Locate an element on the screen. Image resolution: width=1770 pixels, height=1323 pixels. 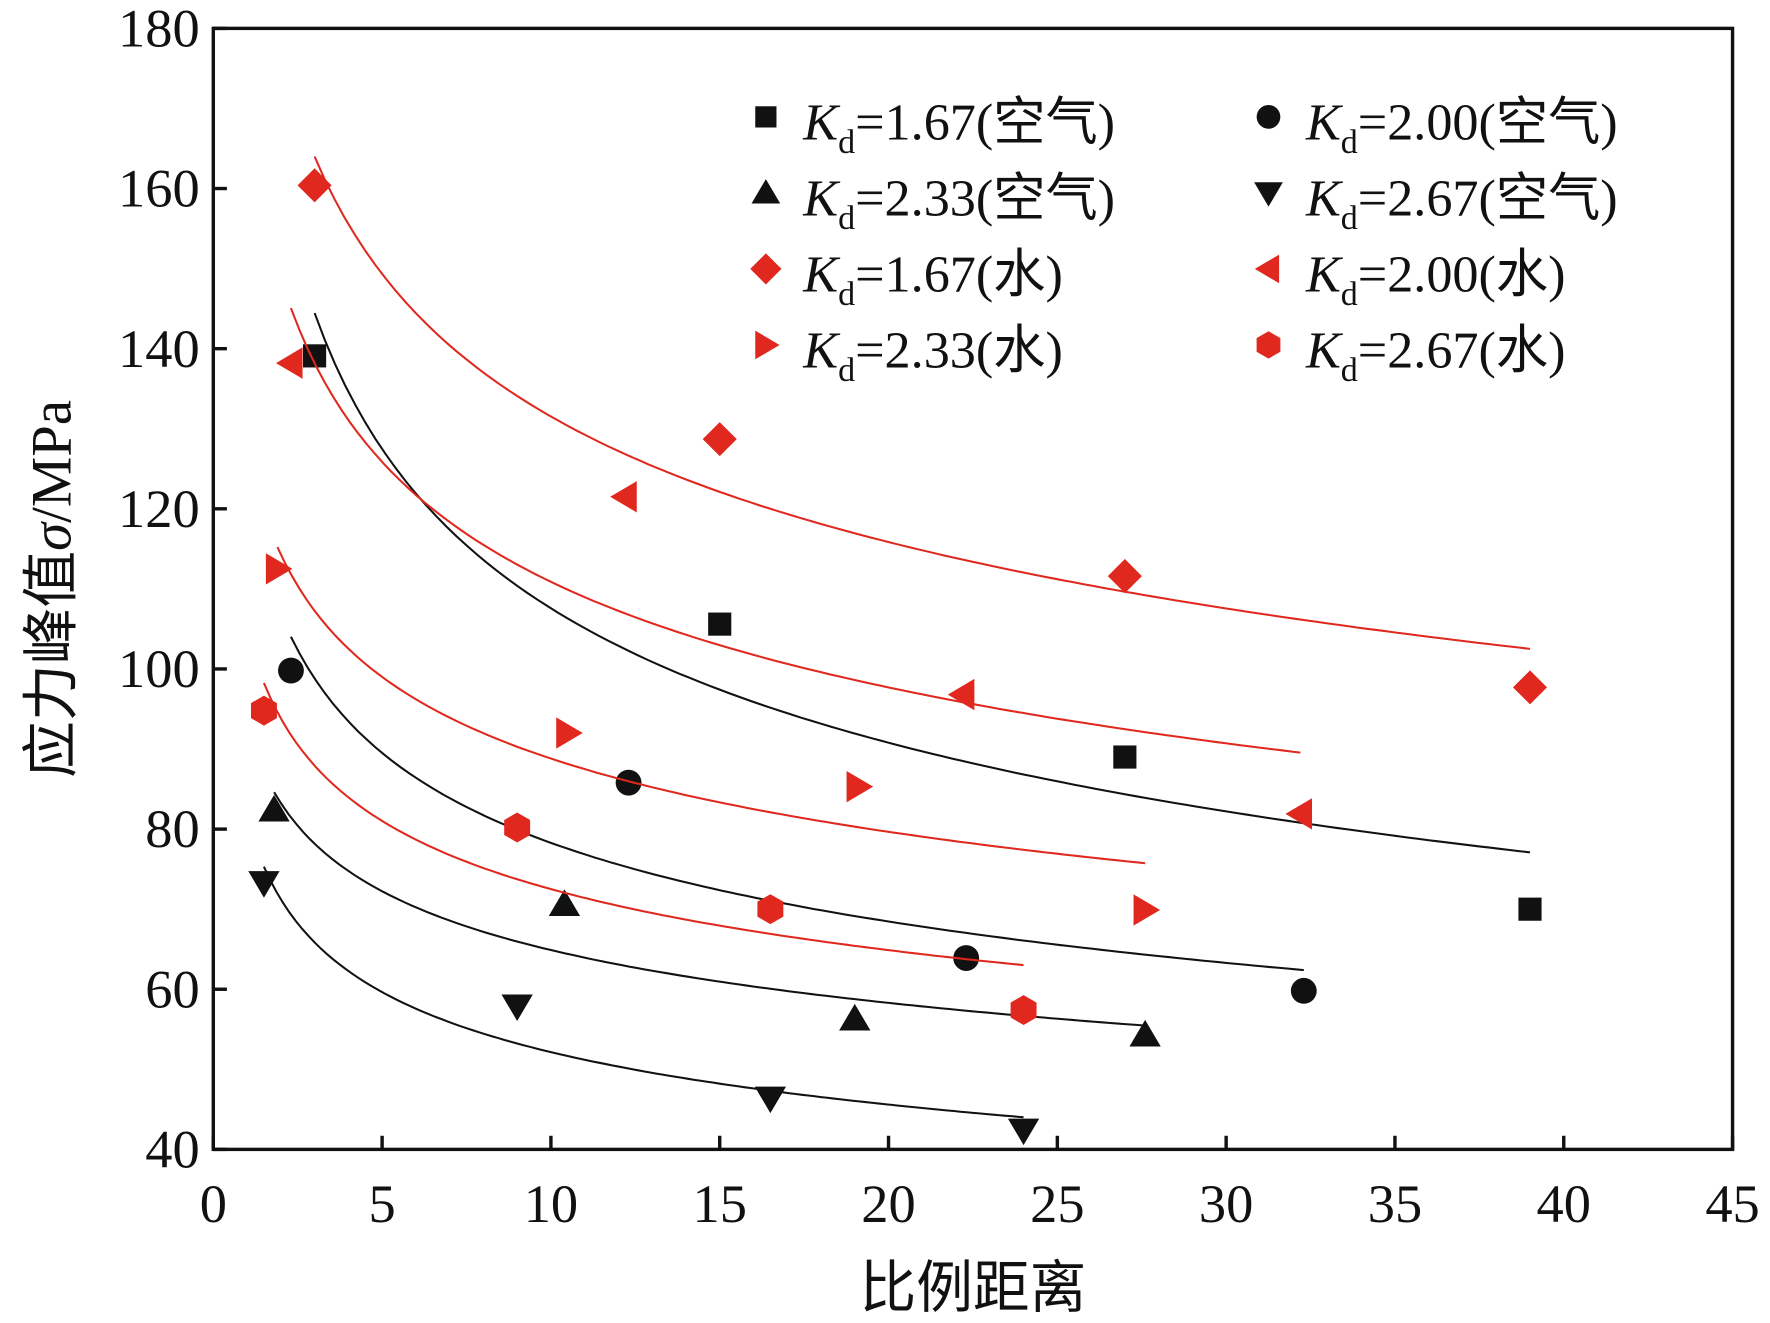
x-tick-label: 0 is located at coordinates (213, 1203).